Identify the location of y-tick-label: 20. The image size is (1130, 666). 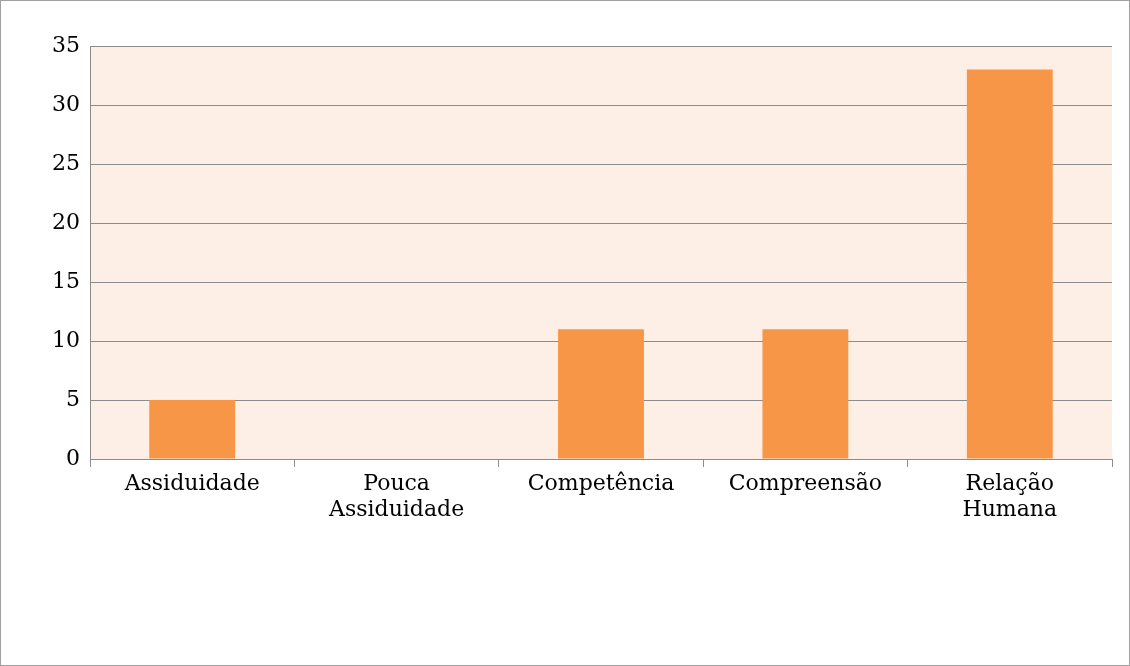
(66, 221).